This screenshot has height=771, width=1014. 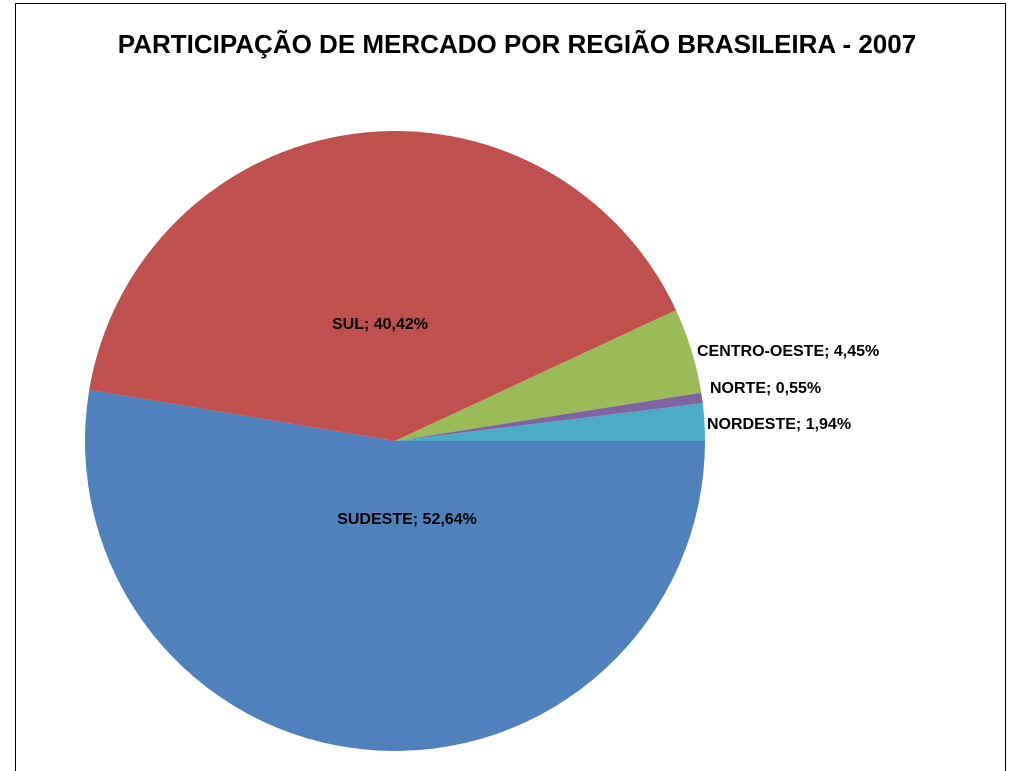 What do you see at coordinates (828, 424) in the screenshot?
I see `value-label: 1,94%` at bounding box center [828, 424].